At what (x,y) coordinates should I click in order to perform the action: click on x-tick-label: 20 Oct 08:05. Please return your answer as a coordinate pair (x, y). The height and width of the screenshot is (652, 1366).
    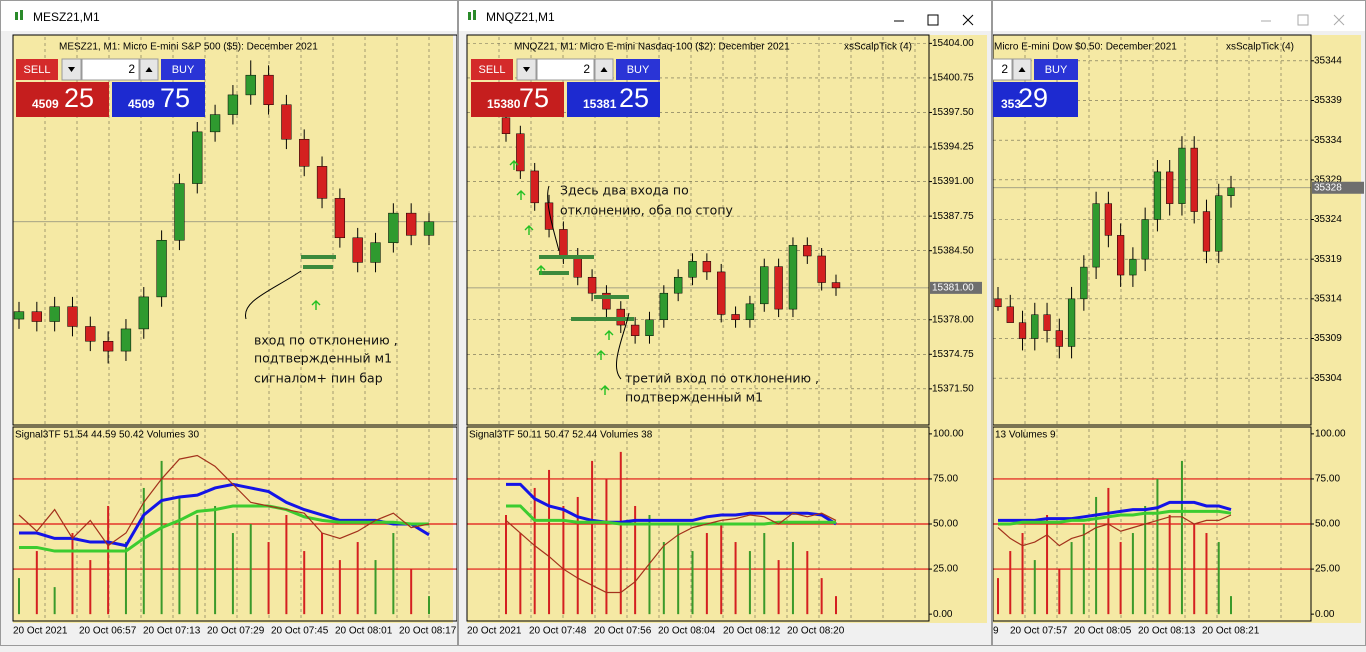
    Looking at the image, I should click on (1103, 631).